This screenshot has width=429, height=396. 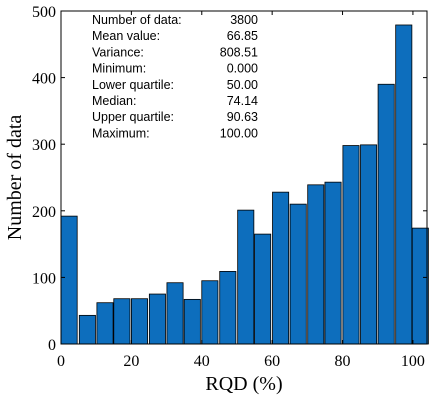 I want to click on y-axis-title: Number of data, so click(x=15, y=178).